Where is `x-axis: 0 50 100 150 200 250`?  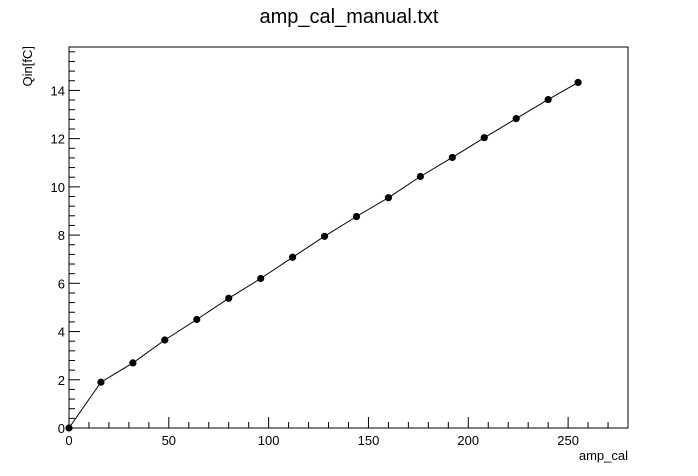 x-axis: 0 50 100 150 200 250 is located at coordinates (347, 432).